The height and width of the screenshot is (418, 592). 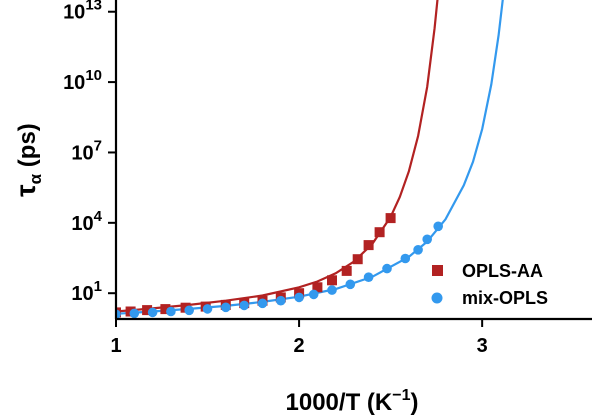 I want to click on legend-label-mix-opls: mix-OPLS, so click(x=505, y=298).